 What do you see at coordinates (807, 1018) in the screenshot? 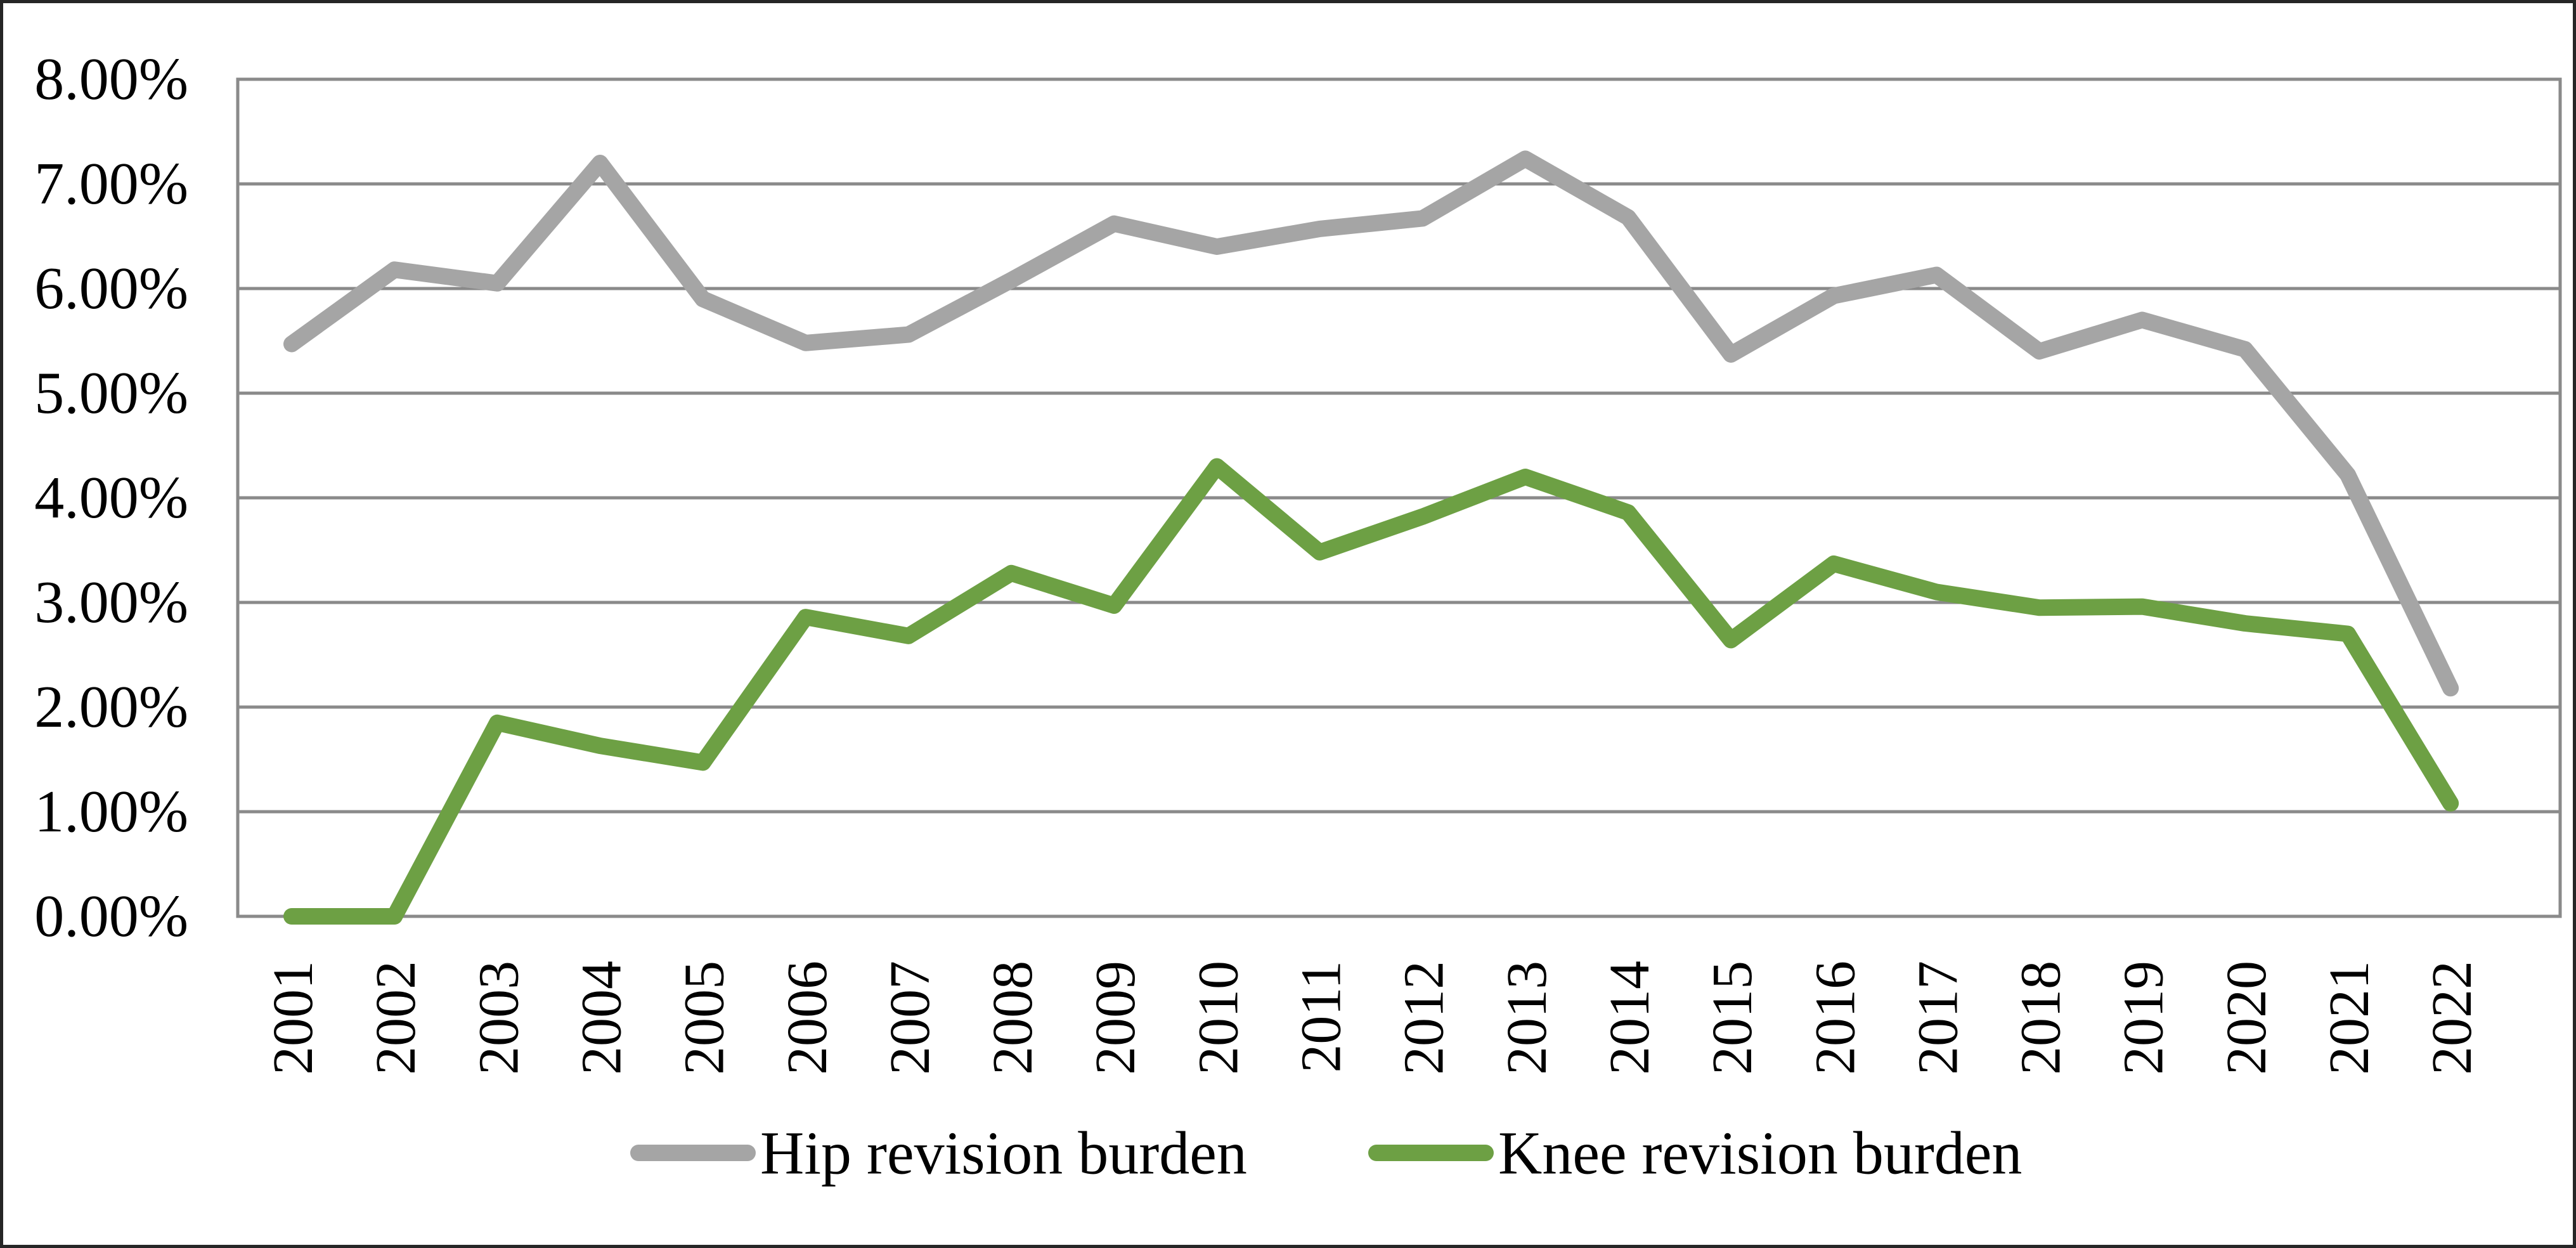
I see `x-tick-label-2006: 2006` at bounding box center [807, 1018].